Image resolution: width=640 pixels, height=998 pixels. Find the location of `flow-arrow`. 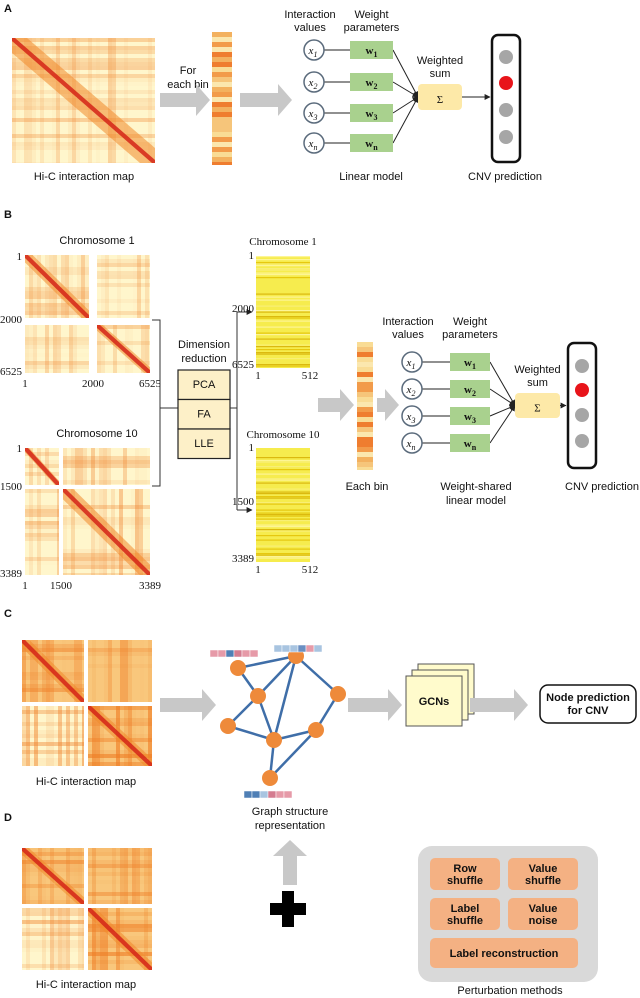

flow-arrow is located at coordinates (375, 705).